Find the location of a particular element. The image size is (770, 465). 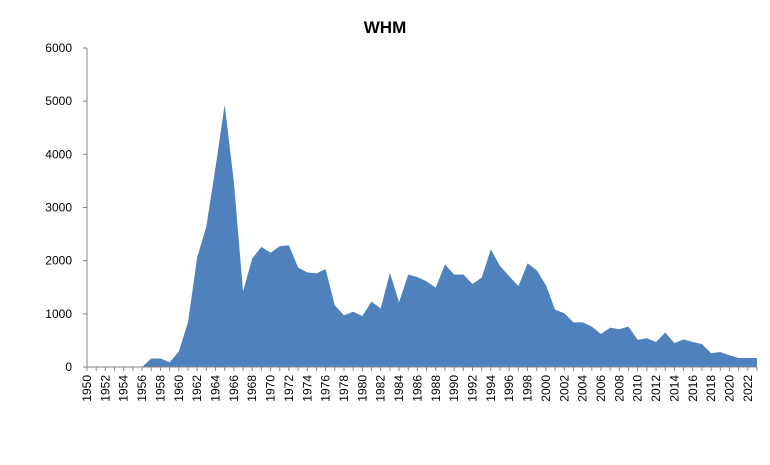

x-tick-label: 2010 is located at coordinates (638, 388).